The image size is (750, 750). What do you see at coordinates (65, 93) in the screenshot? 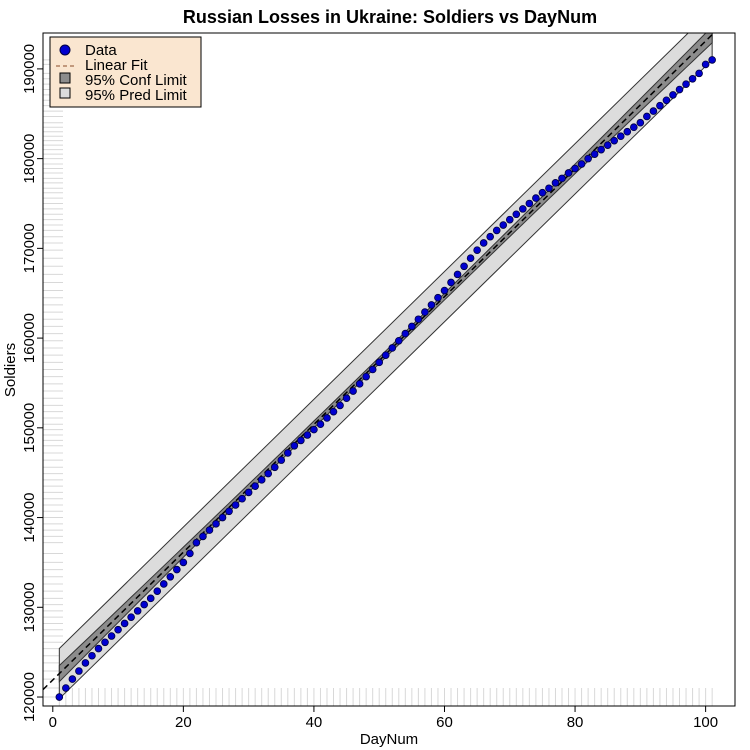
I see `legend-pred-symbol` at bounding box center [65, 93].